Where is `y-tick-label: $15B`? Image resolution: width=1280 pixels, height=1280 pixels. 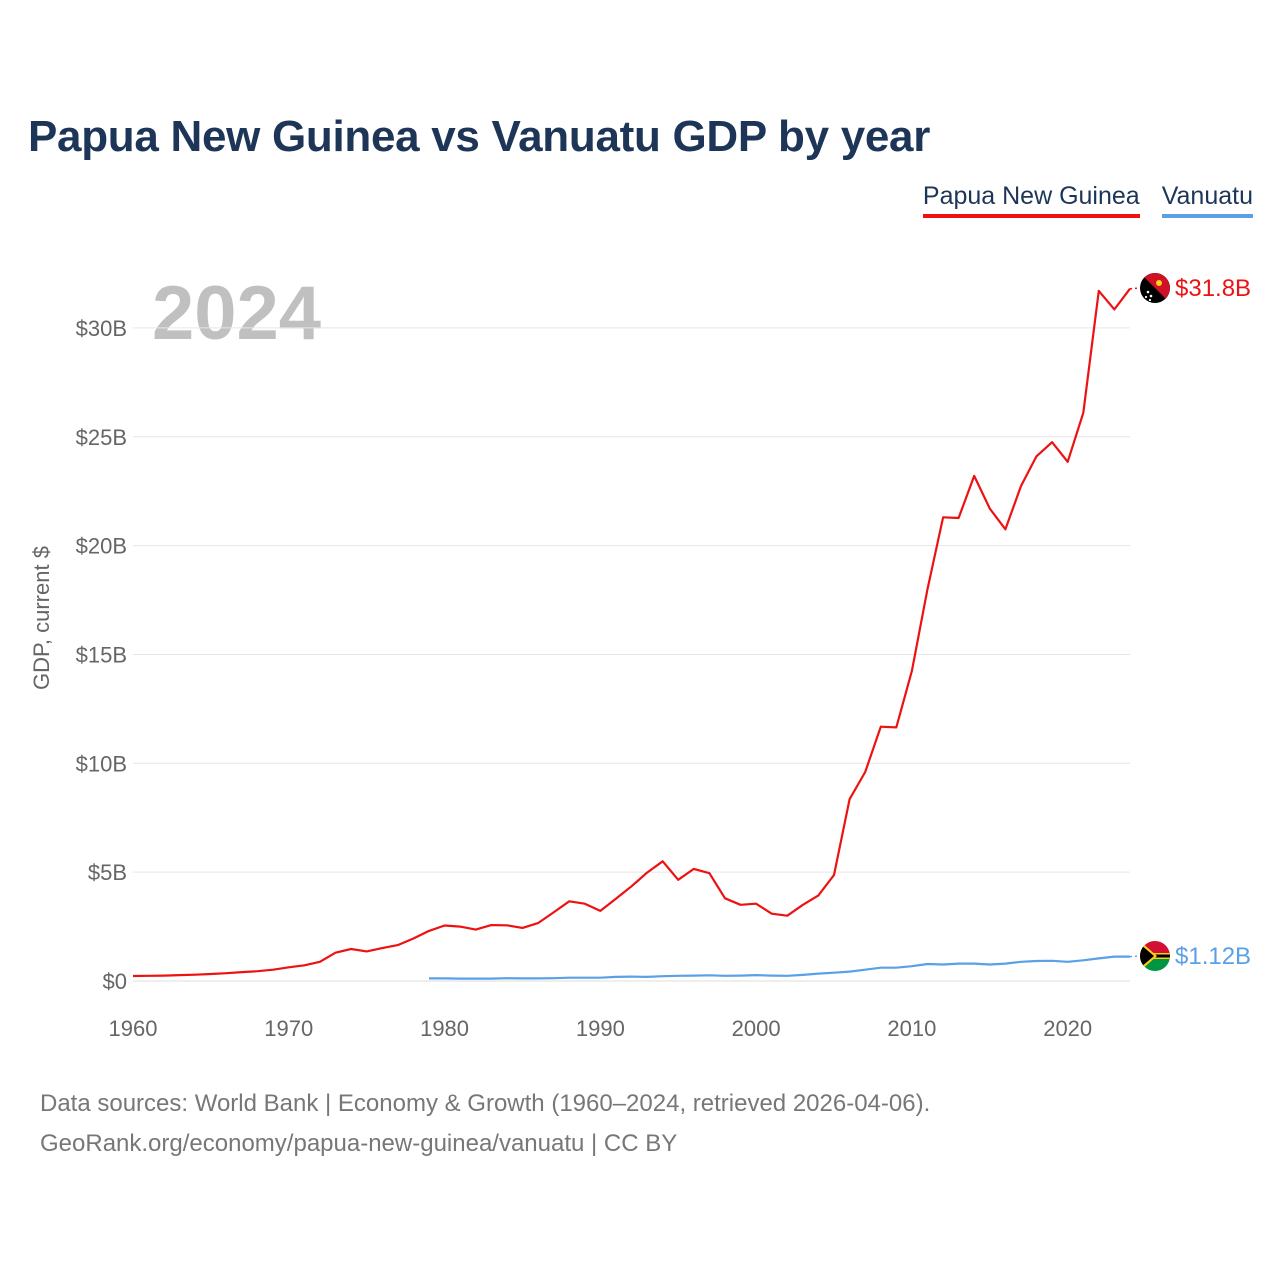 y-tick-label: $15B is located at coordinates (101, 654).